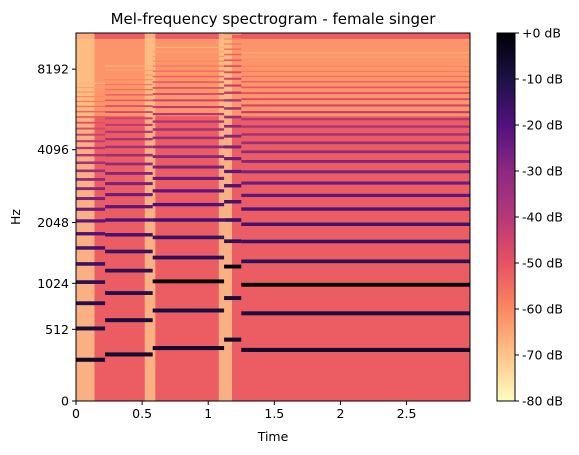 Image resolution: width=579 pixels, height=455 pixels. What do you see at coordinates (53, 149) in the screenshot?
I see `y-tick-label: 4096` at bounding box center [53, 149].